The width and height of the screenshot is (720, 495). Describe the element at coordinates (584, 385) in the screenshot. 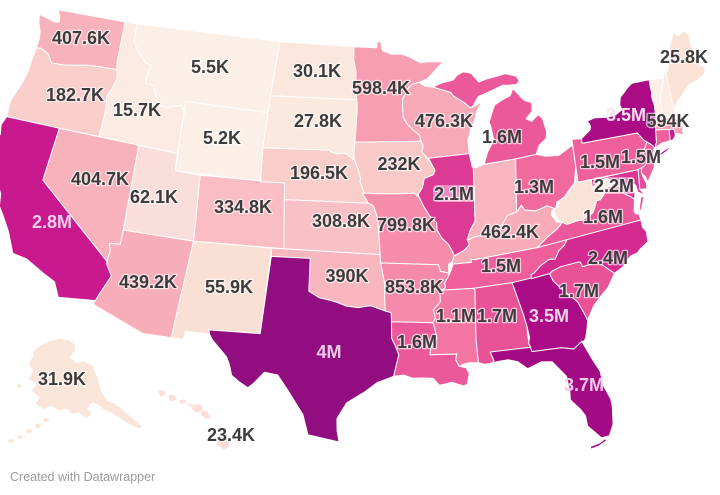

I see `svg-text: 3.7M` at that location.